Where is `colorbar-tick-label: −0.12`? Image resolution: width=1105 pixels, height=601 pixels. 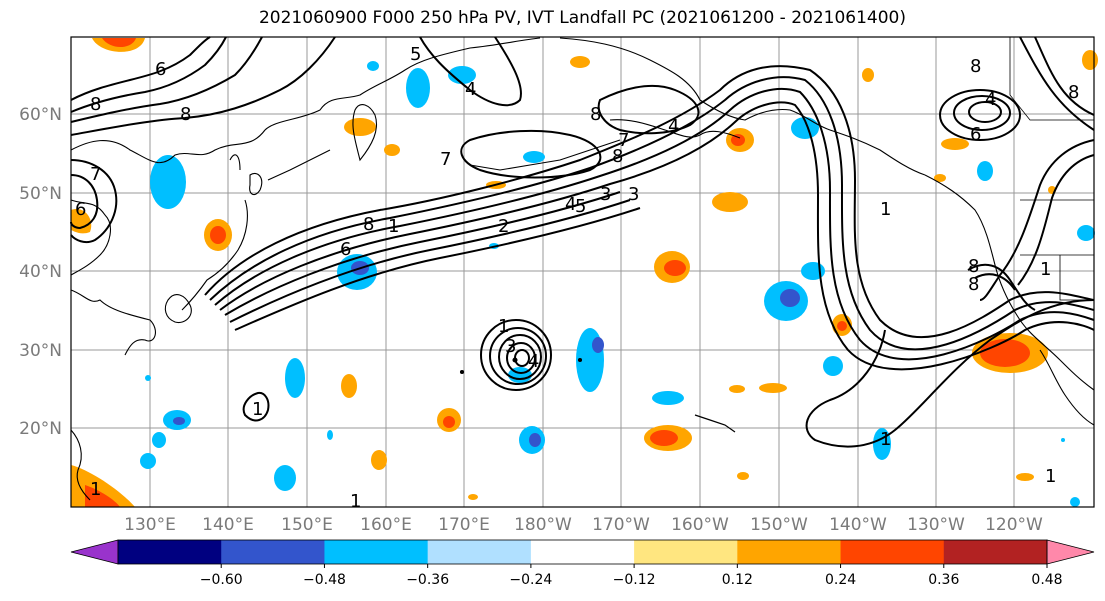 colorbar-tick-label: −0.12 is located at coordinates (634, 580).